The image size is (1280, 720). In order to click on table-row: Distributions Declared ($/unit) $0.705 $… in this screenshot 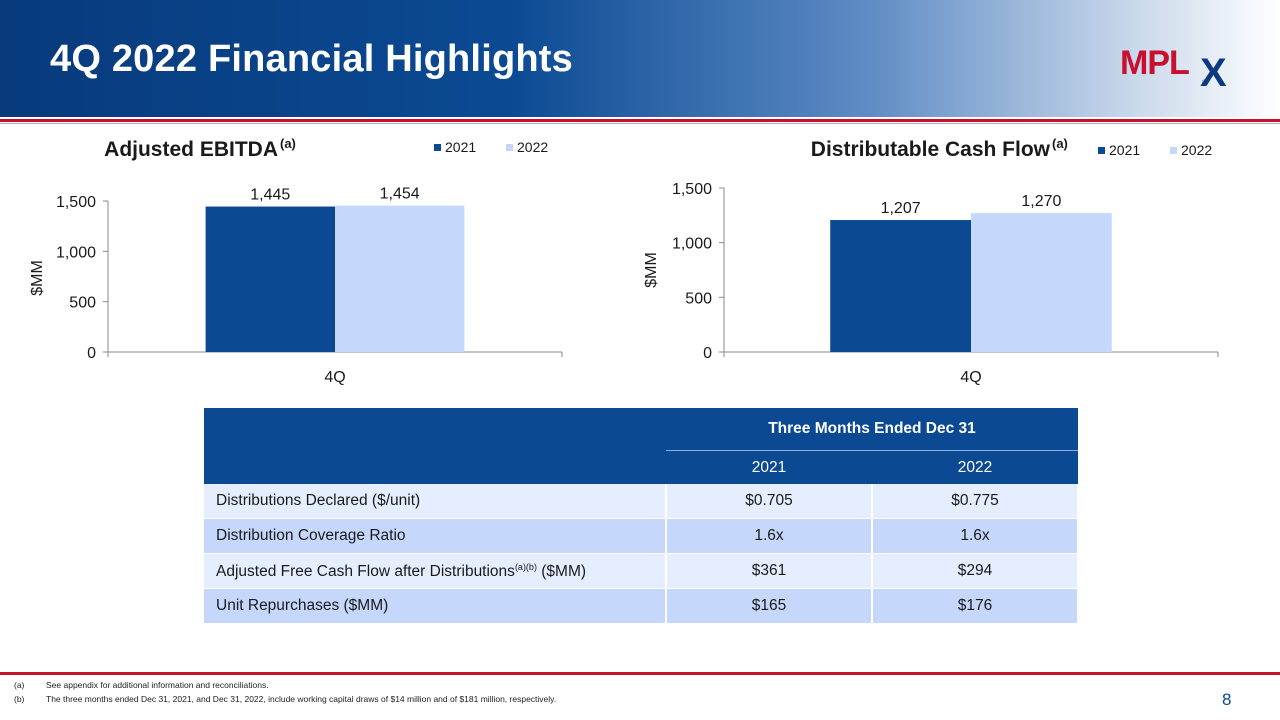, I will do `click(642, 501)`.